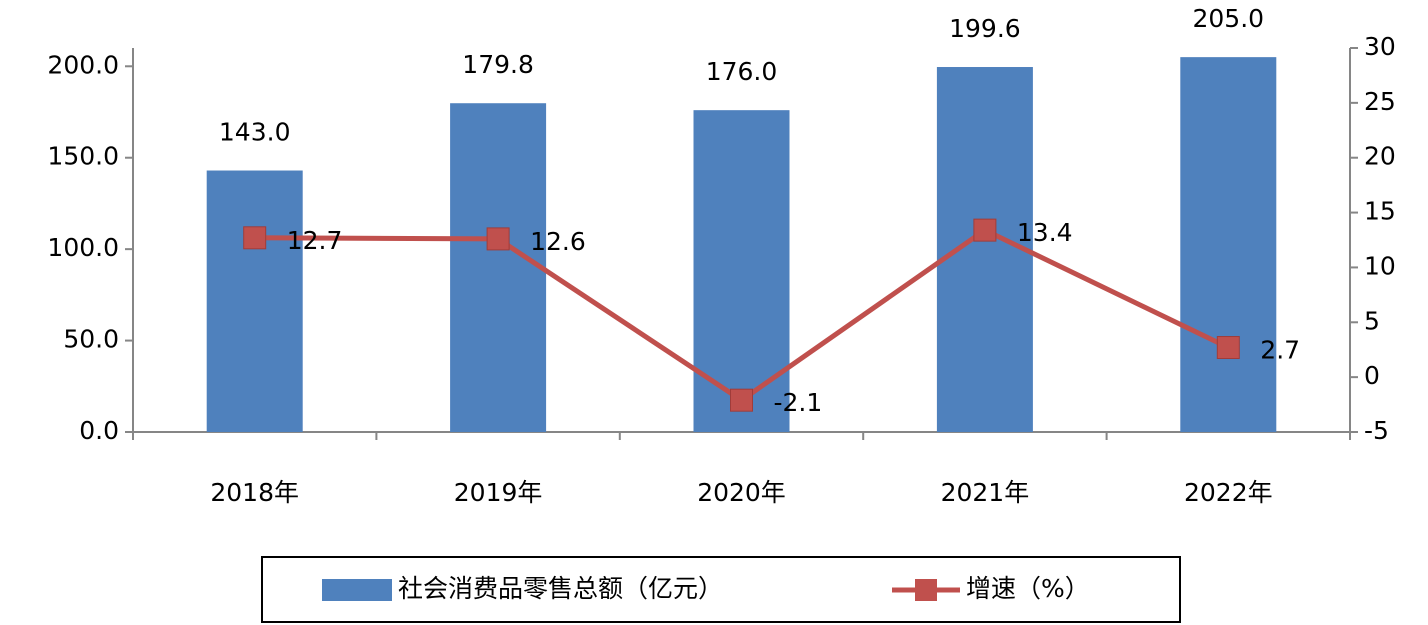 The width and height of the screenshot is (1428, 625). Describe the element at coordinates (1280, 350) in the screenshot. I see `line-value-label: 2.7` at that location.